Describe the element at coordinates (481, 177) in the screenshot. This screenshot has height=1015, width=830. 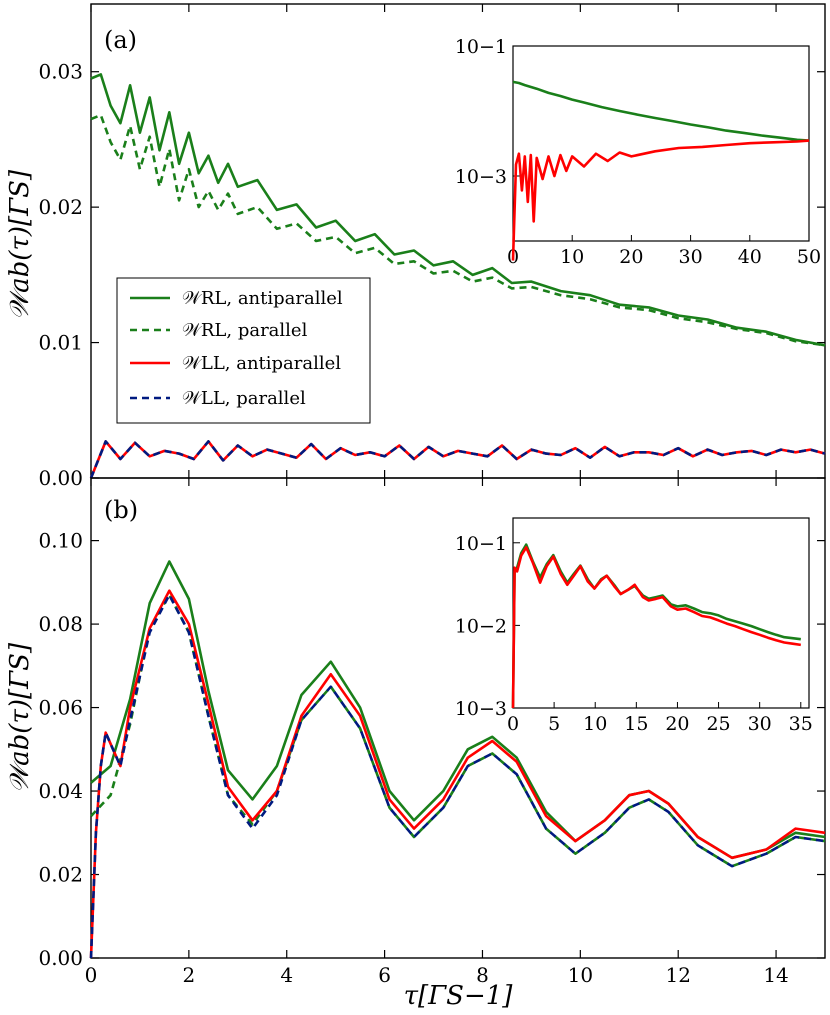
I see `panel-a-inset-ytick-label: 10−3` at that location.